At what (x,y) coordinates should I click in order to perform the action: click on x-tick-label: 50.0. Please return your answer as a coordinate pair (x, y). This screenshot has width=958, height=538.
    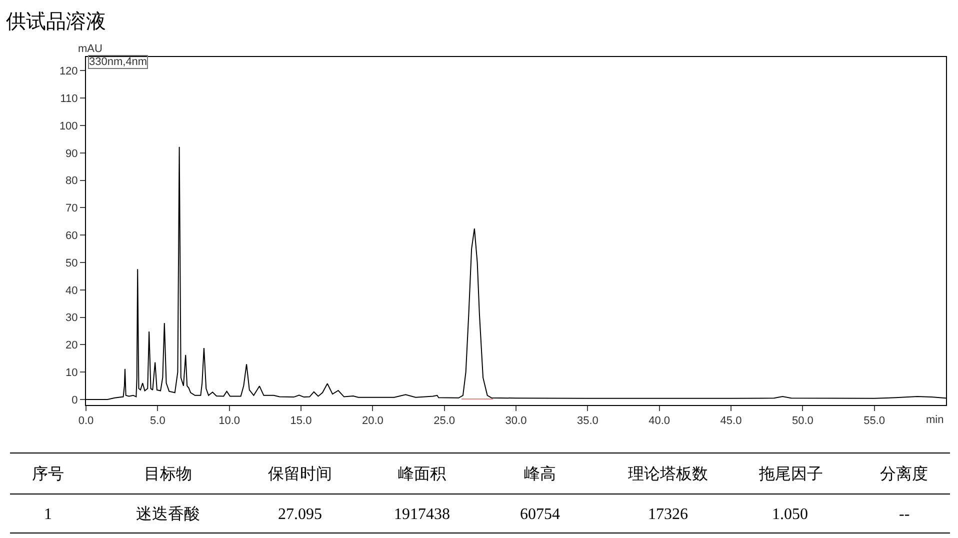
    Looking at the image, I should click on (803, 421).